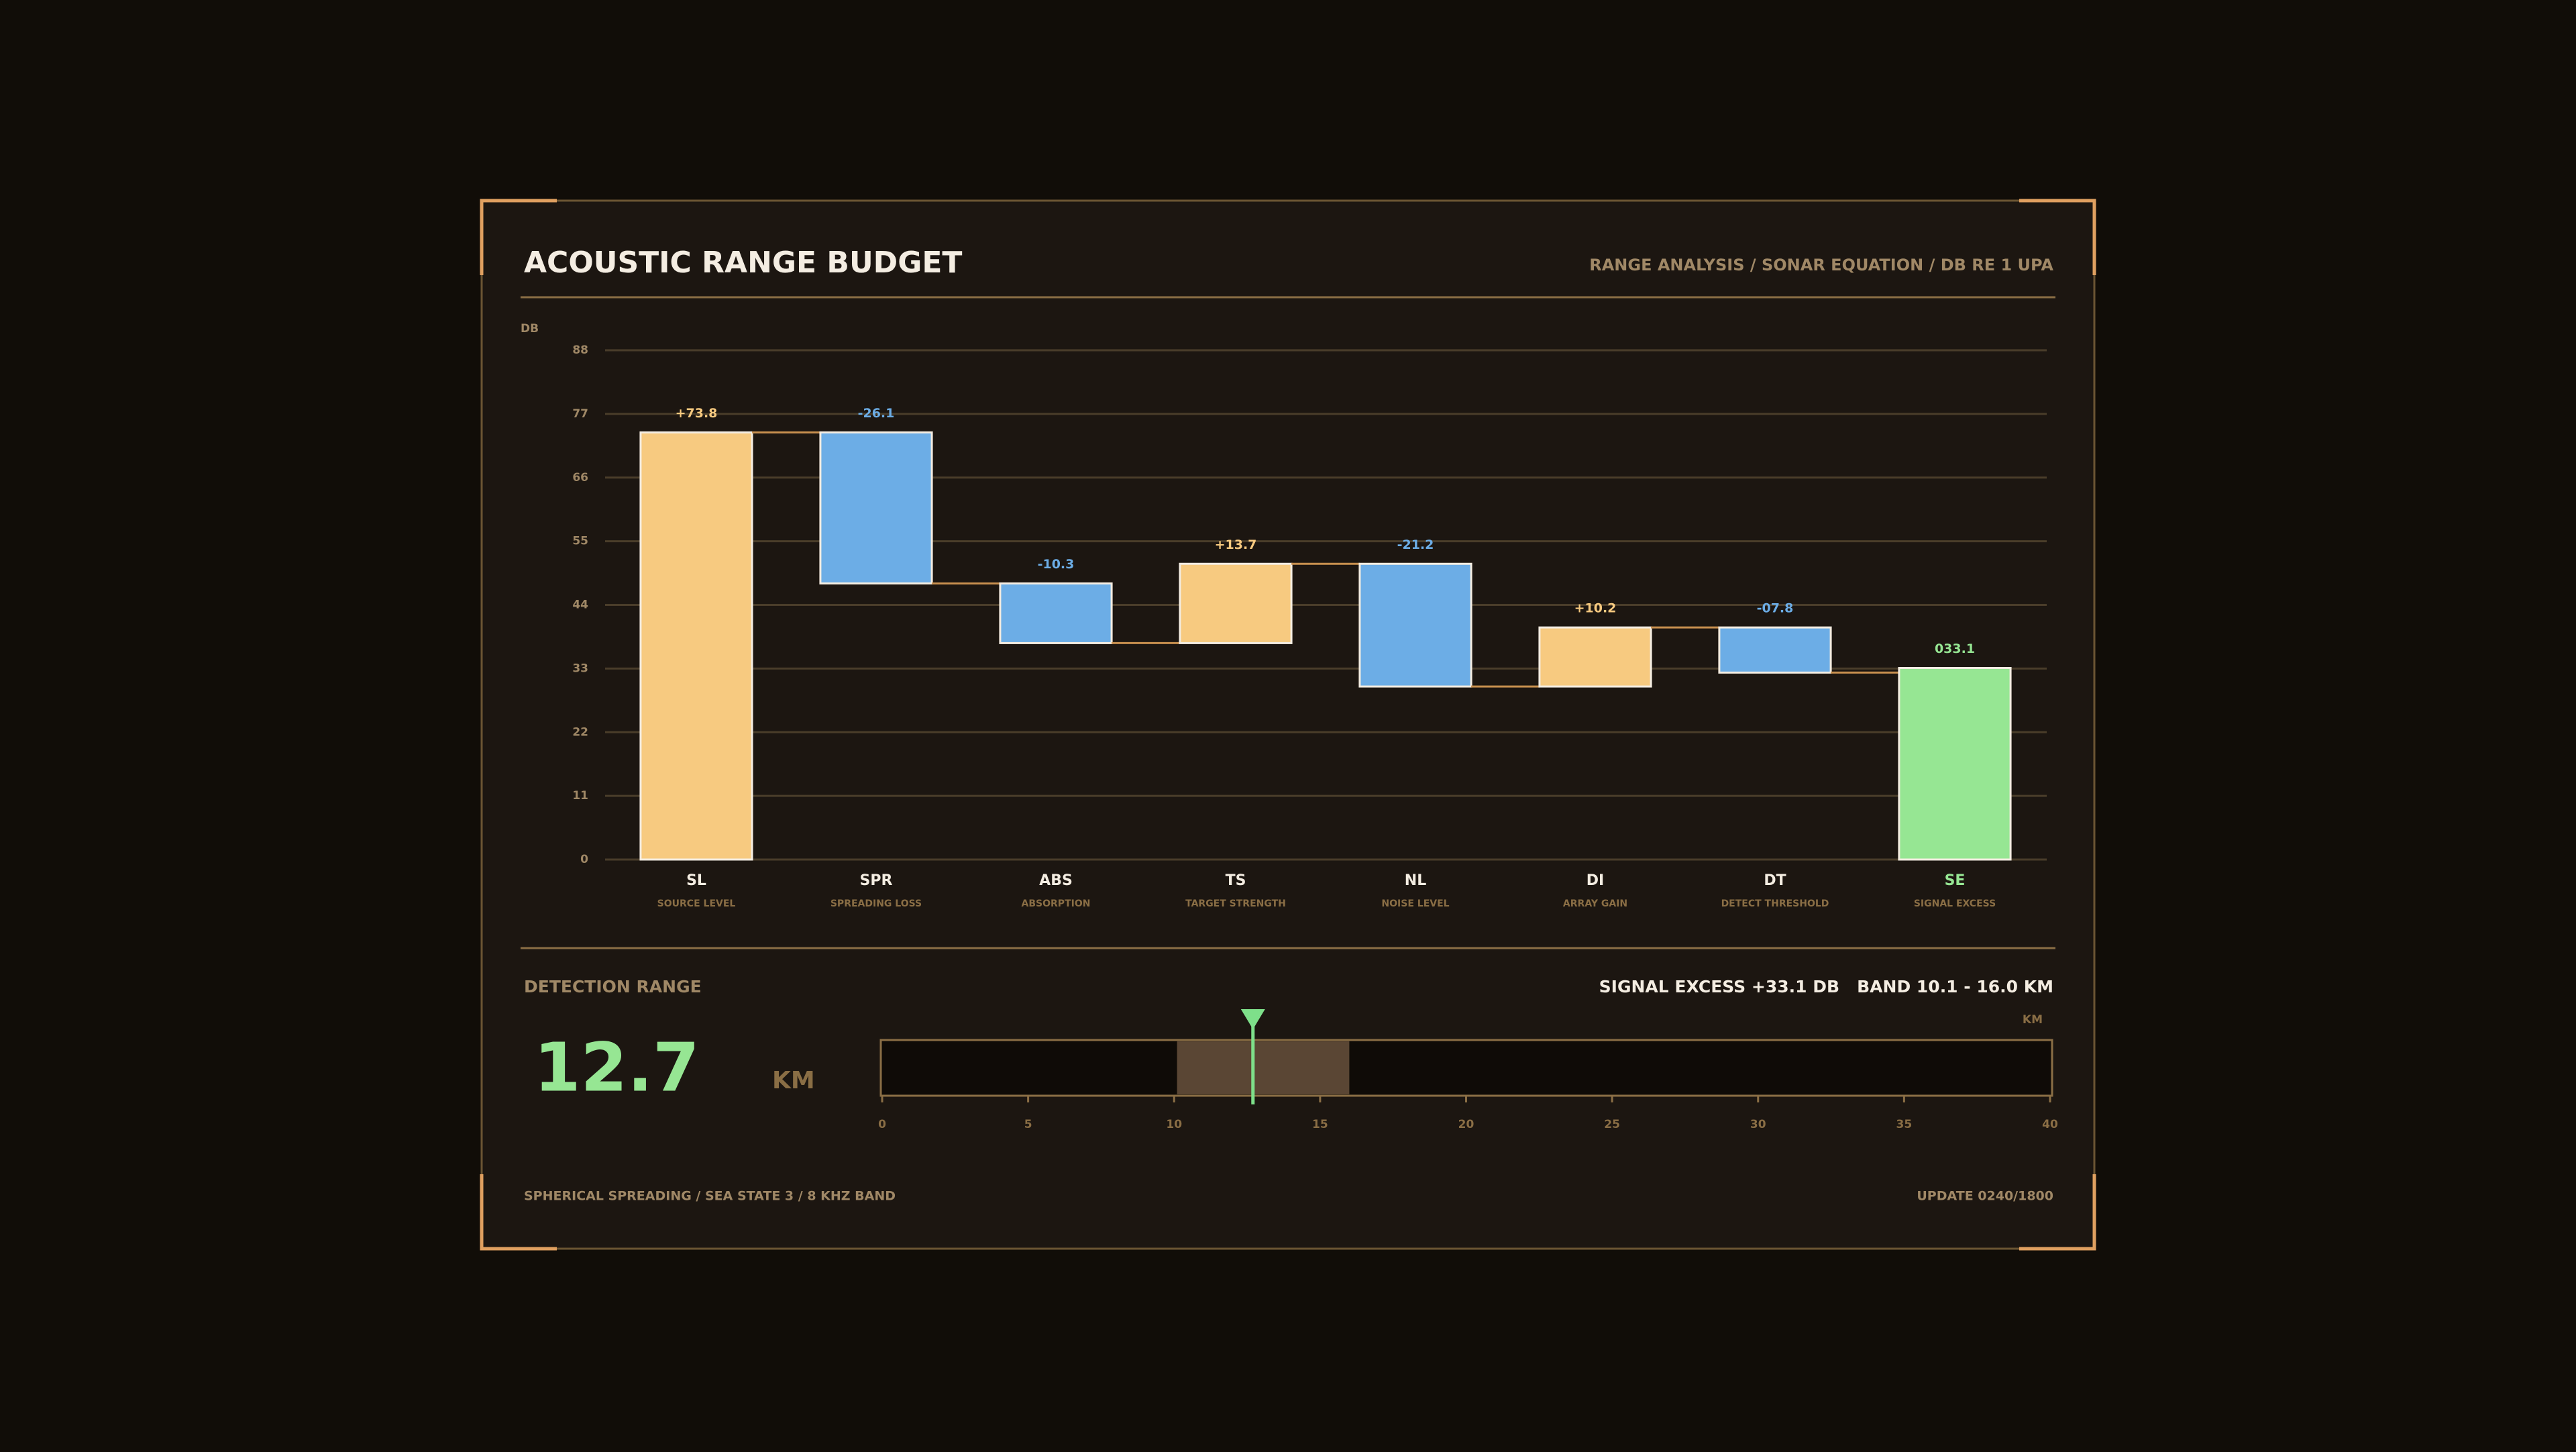  I want to click on y-tick-label: 22, so click(580, 732).